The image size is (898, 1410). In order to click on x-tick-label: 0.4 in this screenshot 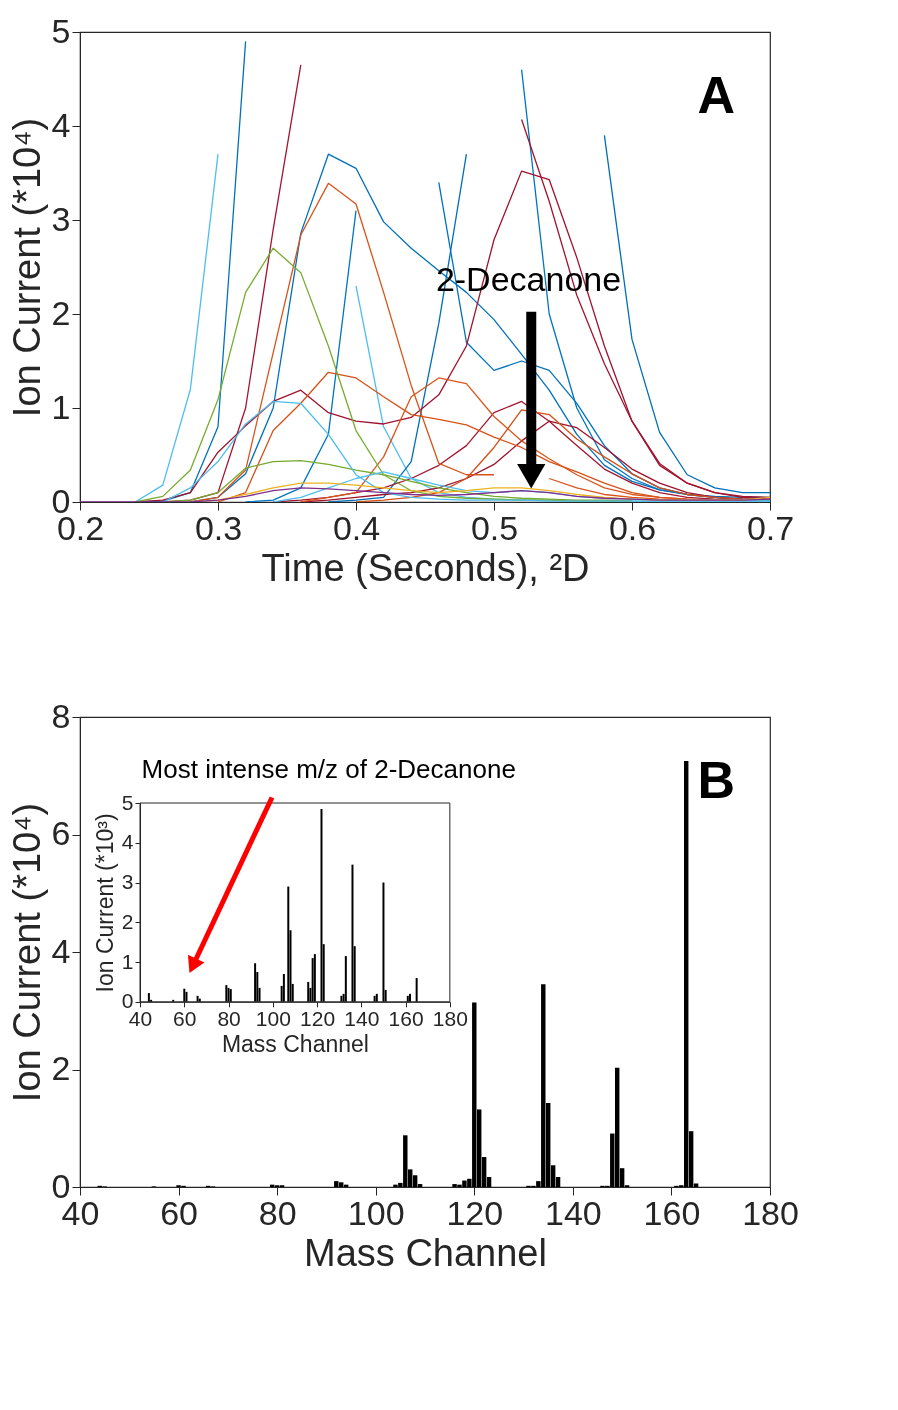, I will do `click(356, 527)`.